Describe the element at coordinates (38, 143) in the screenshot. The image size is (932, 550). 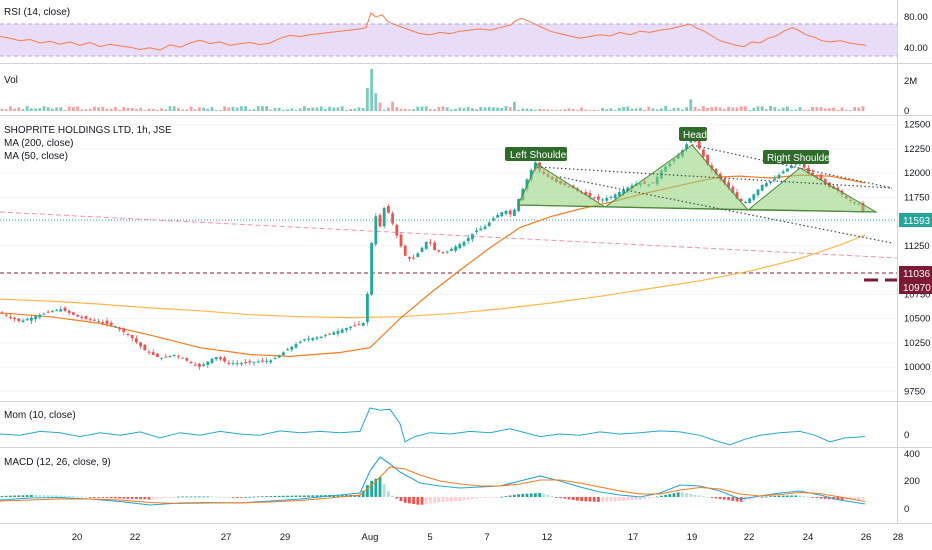
I see `legend-ma200: MA (200, close)` at that location.